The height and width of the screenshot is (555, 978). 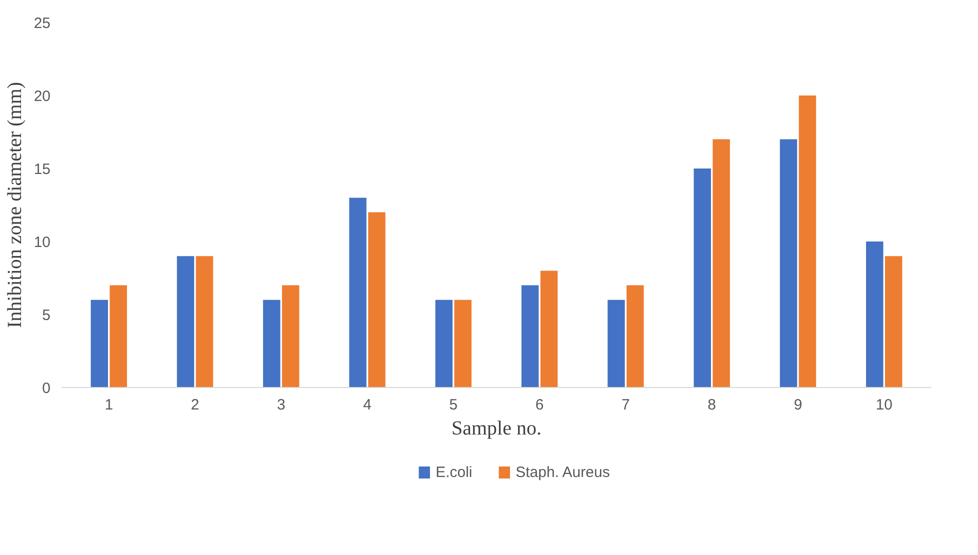 I want to click on y-tick-label: 15, so click(x=42, y=169).